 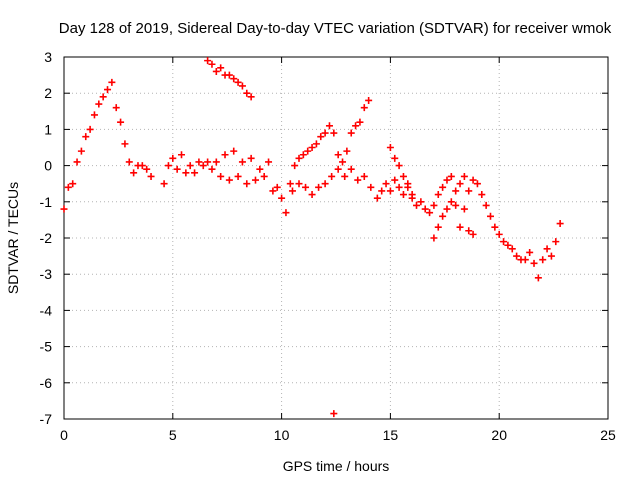 I want to click on x-tick-label: 25, so click(x=608, y=435).